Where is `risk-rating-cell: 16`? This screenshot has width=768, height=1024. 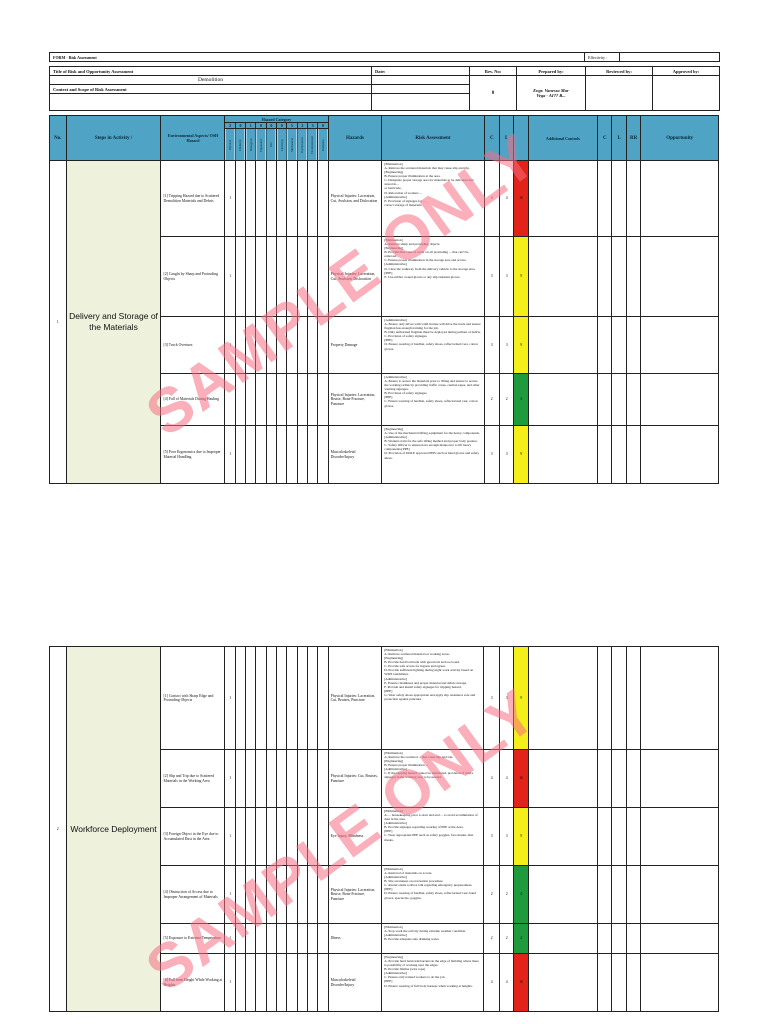
risk-rating-cell: 16 is located at coordinates (521, 778).